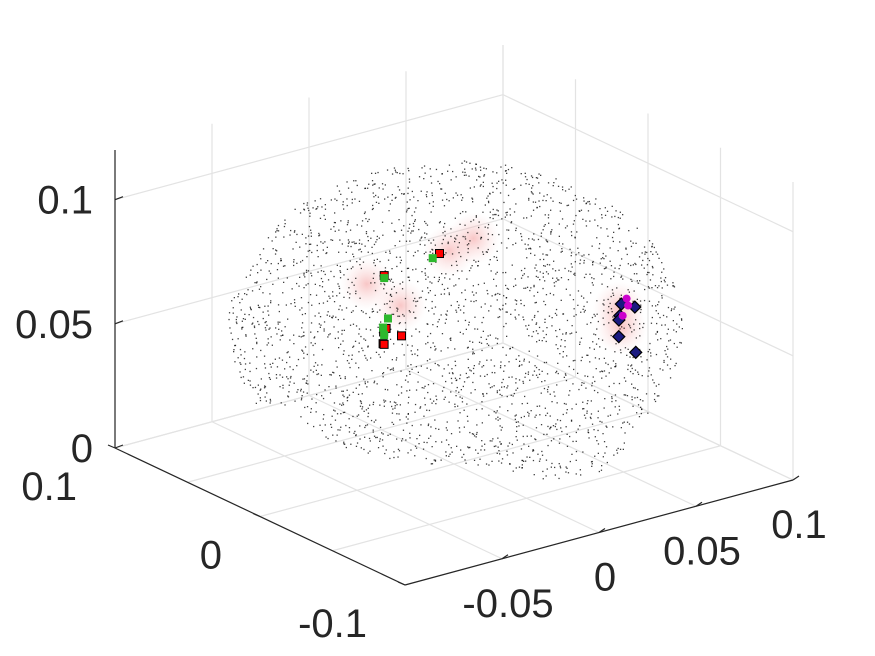 Image resolution: width=875 pixels, height=656 pixels. What do you see at coordinates (618, 336) in the screenshot?
I see `diamond-marker` at bounding box center [618, 336].